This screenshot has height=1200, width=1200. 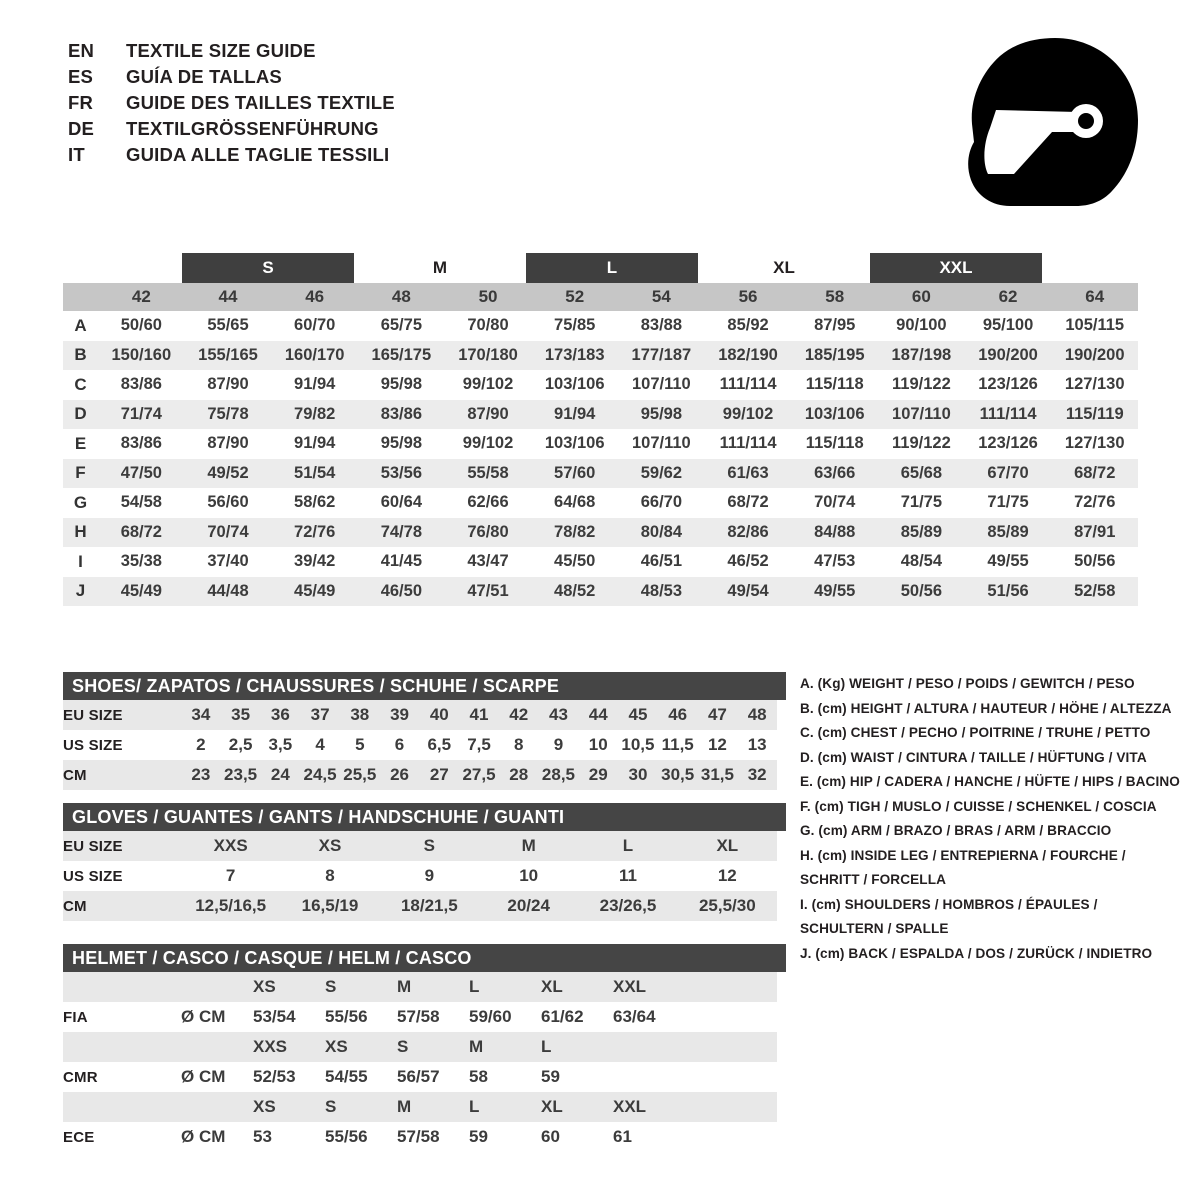 What do you see at coordinates (661, 325) in the screenshot?
I see `measurement-cell: 83/88` at bounding box center [661, 325].